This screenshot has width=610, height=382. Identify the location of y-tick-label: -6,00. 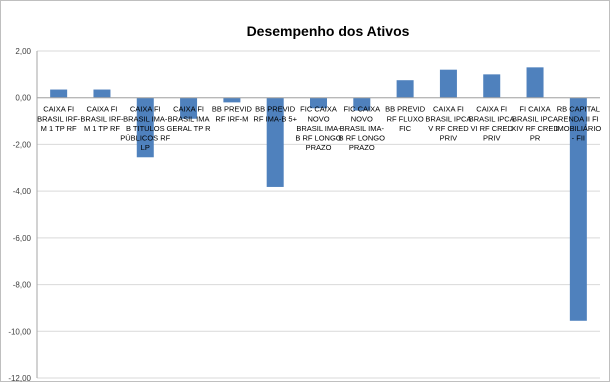
(22, 238).